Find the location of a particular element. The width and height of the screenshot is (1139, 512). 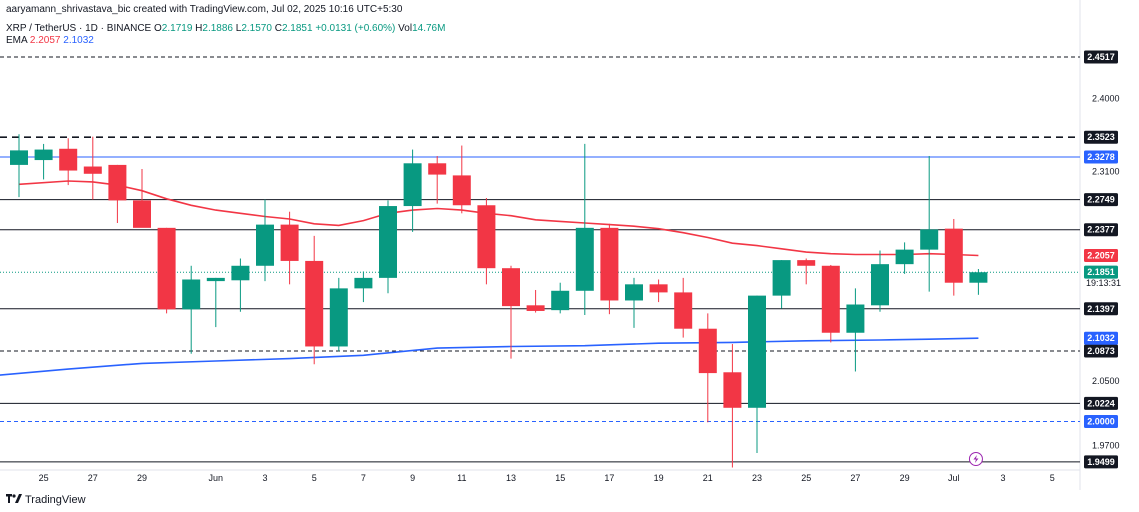

close-value: 2.1851 is located at coordinates (297, 28).